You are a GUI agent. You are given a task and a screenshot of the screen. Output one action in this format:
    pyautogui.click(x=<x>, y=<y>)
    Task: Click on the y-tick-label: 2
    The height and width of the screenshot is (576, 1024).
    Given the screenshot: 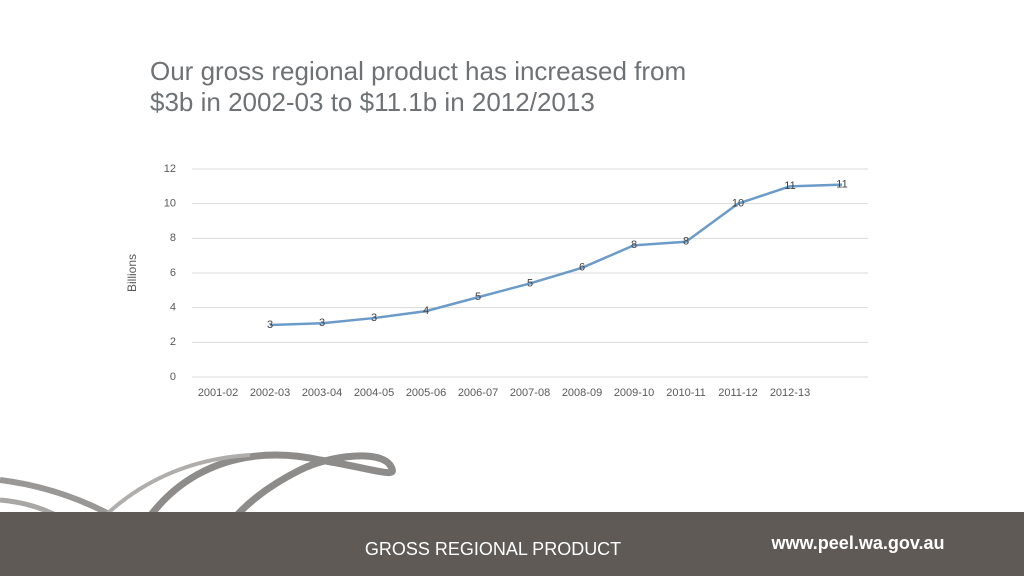 What is the action you would take?
    pyautogui.click(x=173, y=342)
    